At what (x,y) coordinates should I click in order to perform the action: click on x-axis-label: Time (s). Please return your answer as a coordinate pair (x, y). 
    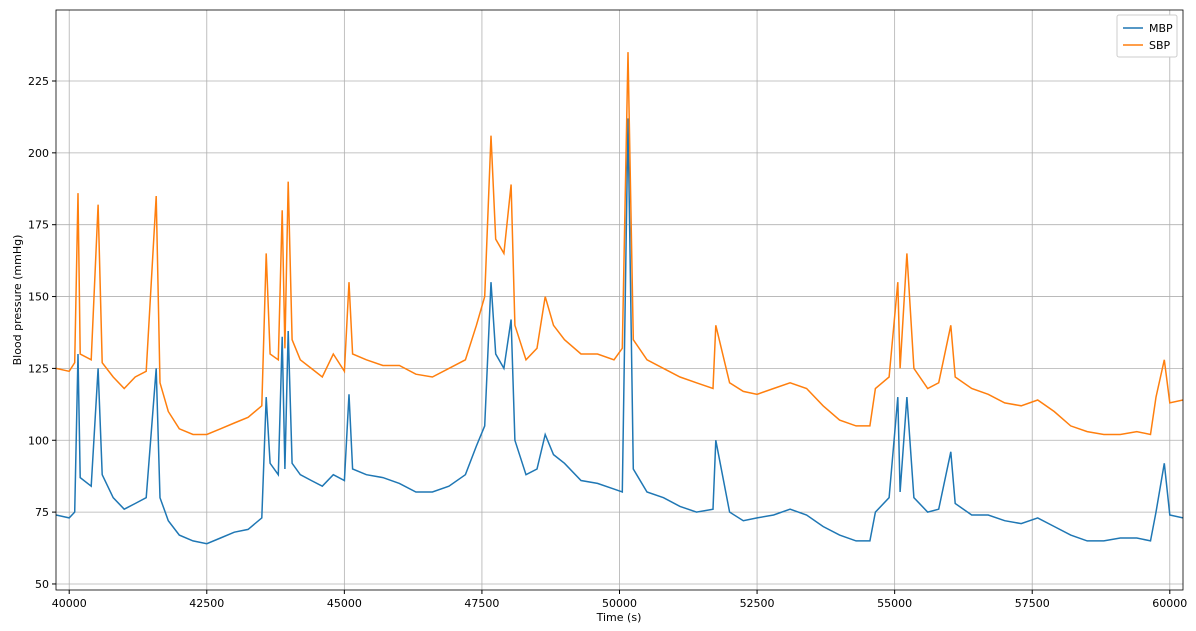
    Looking at the image, I should click on (619, 617).